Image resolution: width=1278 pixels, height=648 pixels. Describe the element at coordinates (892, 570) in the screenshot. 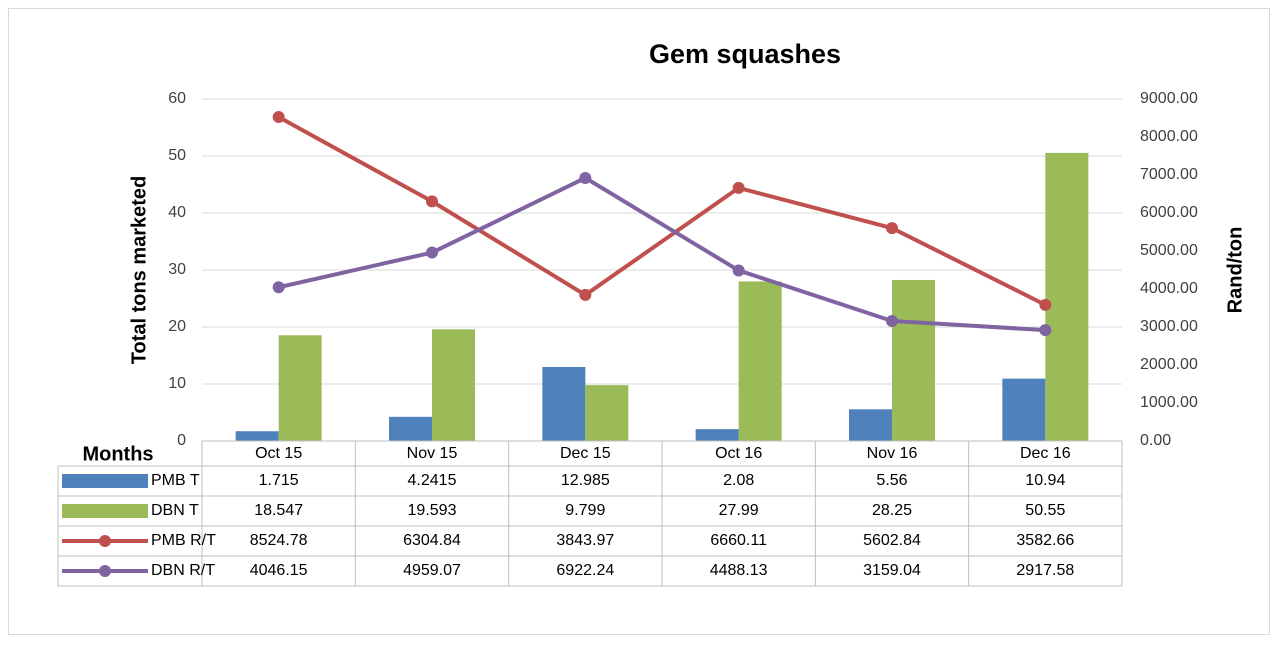

I see `table-cell: 3159.04` at that location.